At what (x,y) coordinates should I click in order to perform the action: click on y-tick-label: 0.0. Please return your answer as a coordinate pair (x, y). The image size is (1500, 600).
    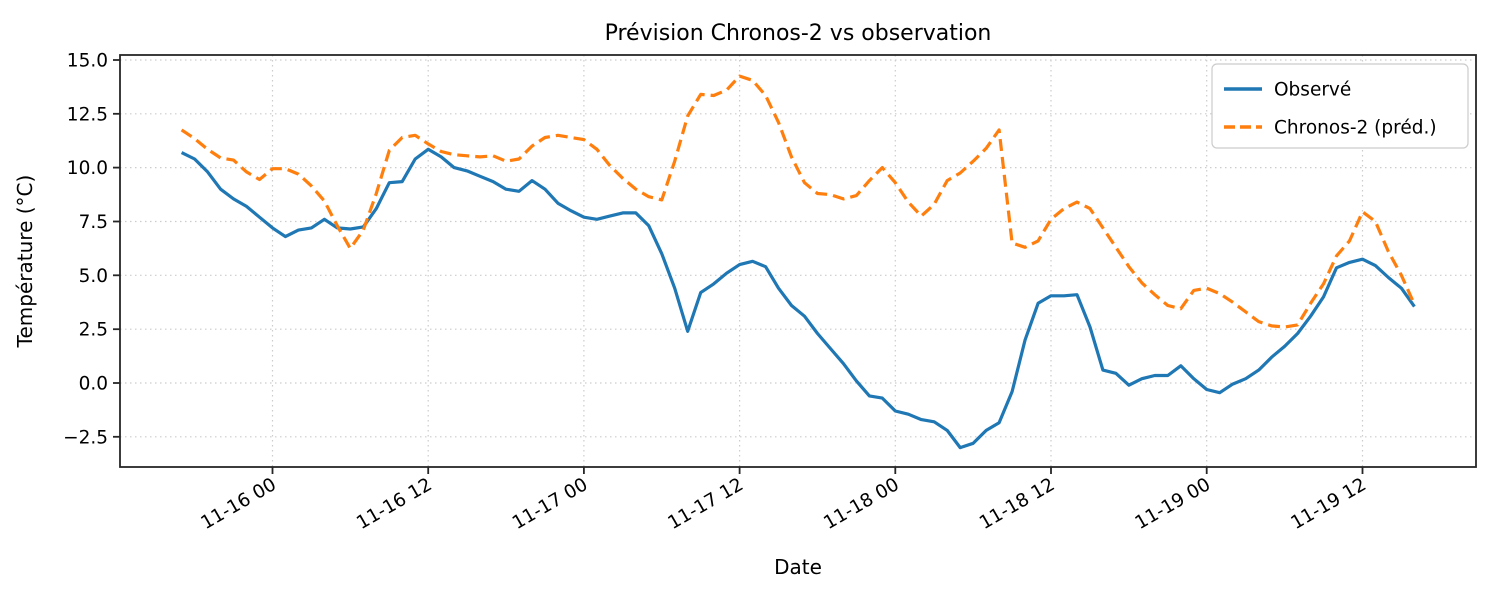
    Looking at the image, I should click on (93, 384).